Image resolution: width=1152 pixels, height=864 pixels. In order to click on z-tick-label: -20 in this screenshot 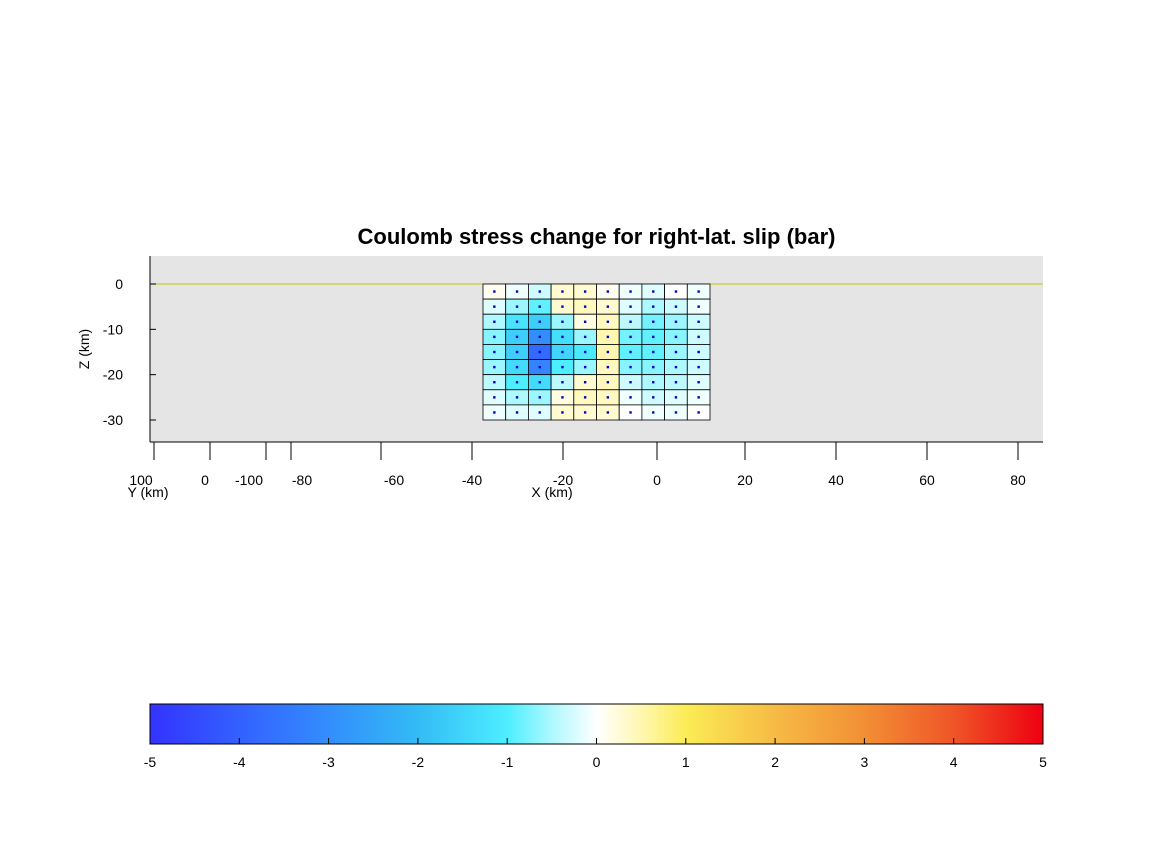, I will do `click(113, 375)`.